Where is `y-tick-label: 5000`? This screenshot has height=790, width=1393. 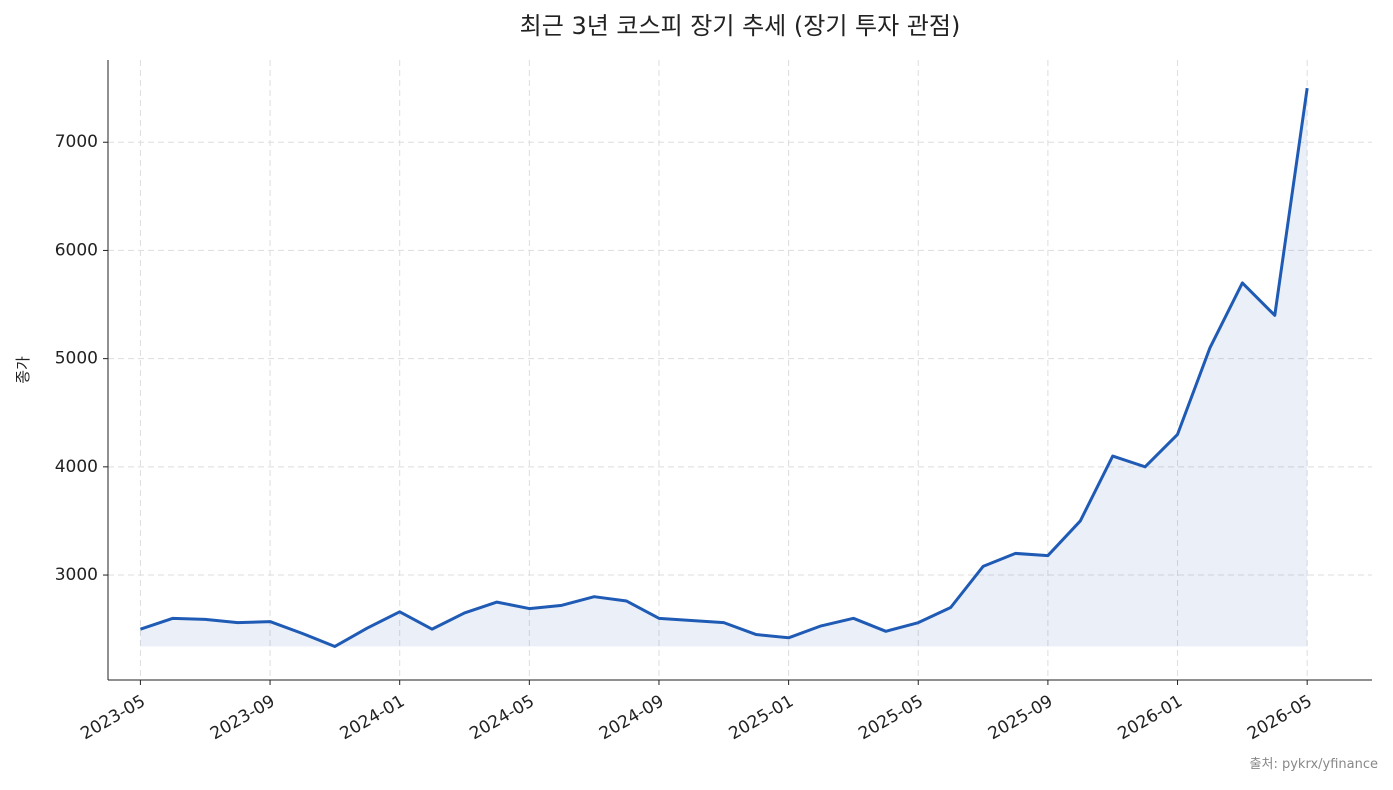 y-tick-label: 5000 is located at coordinates (76, 359).